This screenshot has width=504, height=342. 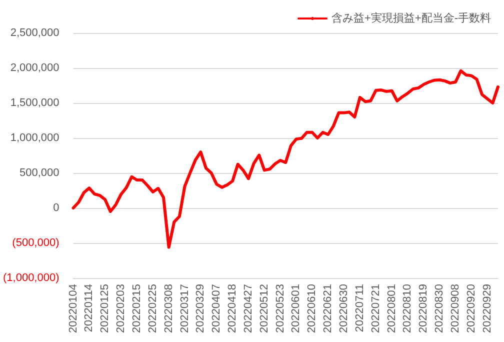 What do you see at coordinates (136, 308) in the screenshot?
I see `x-tick-label: 20220215` at bounding box center [136, 308].